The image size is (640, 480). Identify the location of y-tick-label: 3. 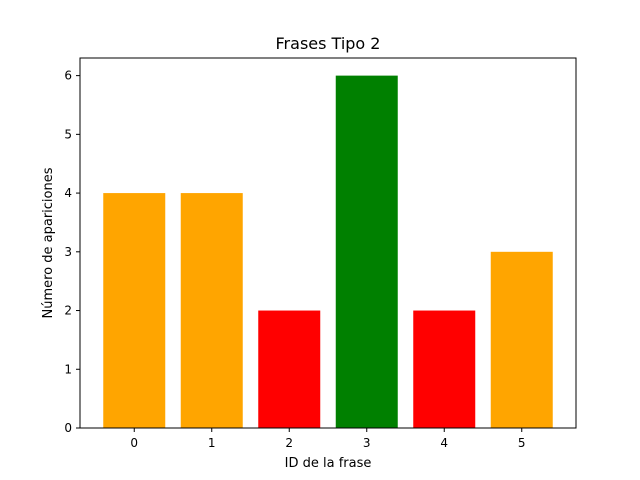
(68, 252).